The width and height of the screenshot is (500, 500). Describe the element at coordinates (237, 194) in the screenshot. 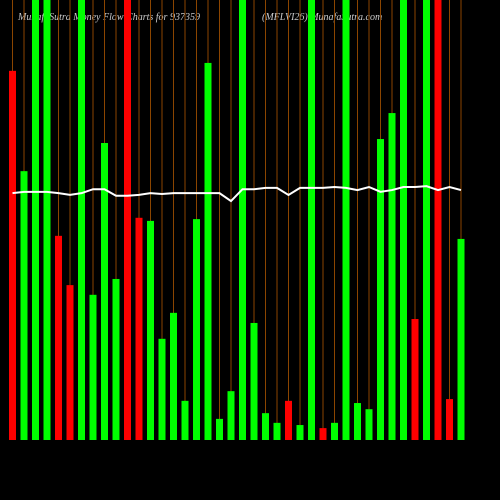

I see `money-flow-line` at that location.